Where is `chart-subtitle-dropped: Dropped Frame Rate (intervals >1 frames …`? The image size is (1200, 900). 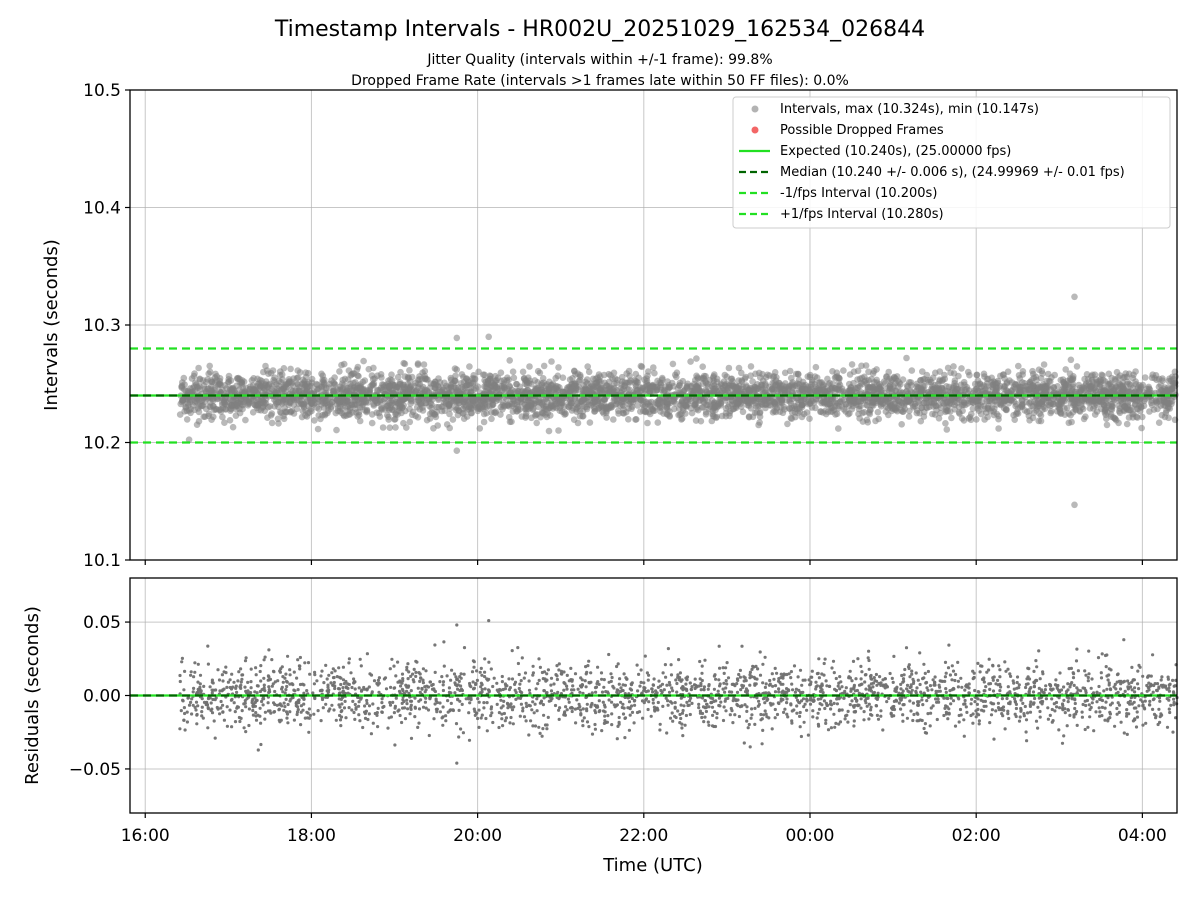
chart-subtitle-dropped: Dropped Frame Rate (intervals >1 frames … is located at coordinates (600, 81).